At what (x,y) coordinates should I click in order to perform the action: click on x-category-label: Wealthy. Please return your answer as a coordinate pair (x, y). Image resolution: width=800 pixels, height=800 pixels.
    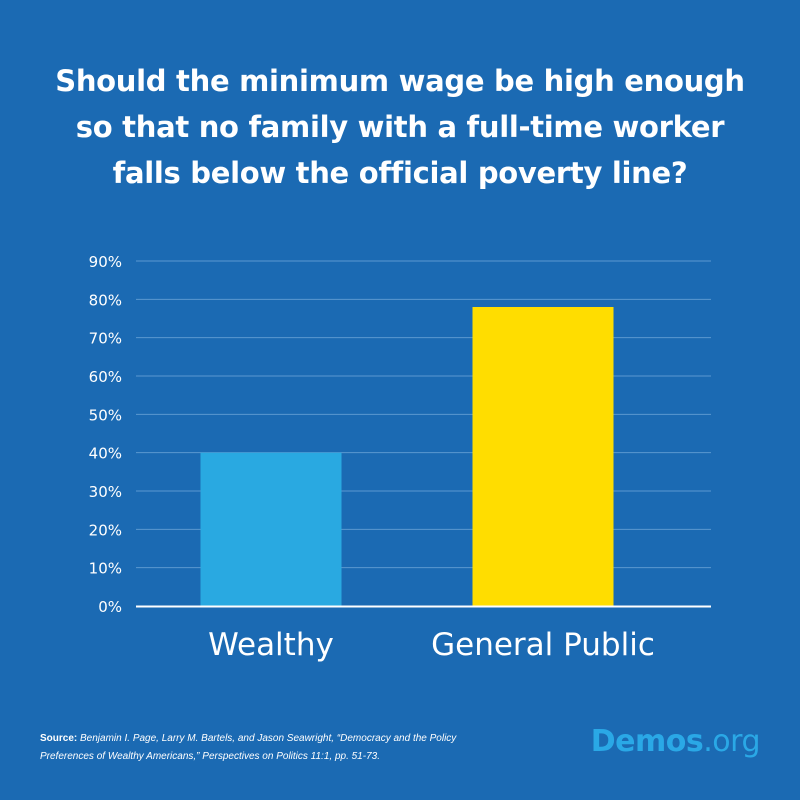
    Looking at the image, I should click on (271, 645).